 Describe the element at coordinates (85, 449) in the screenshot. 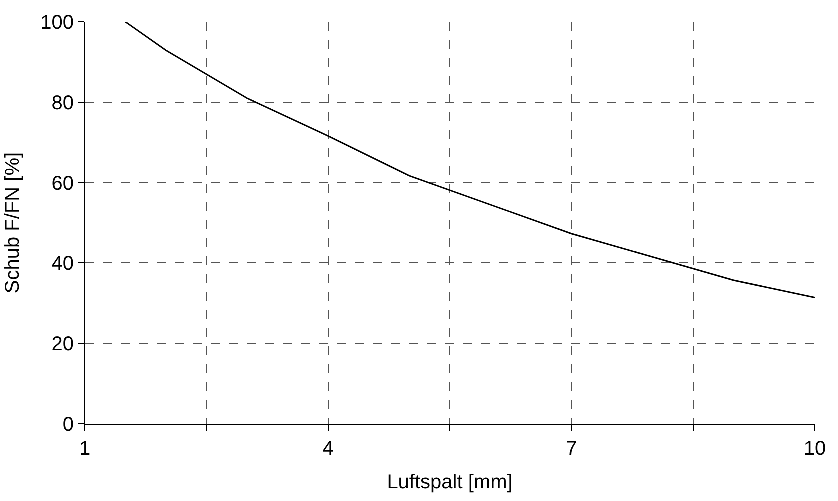

I see `x-tick-label: 1` at that location.